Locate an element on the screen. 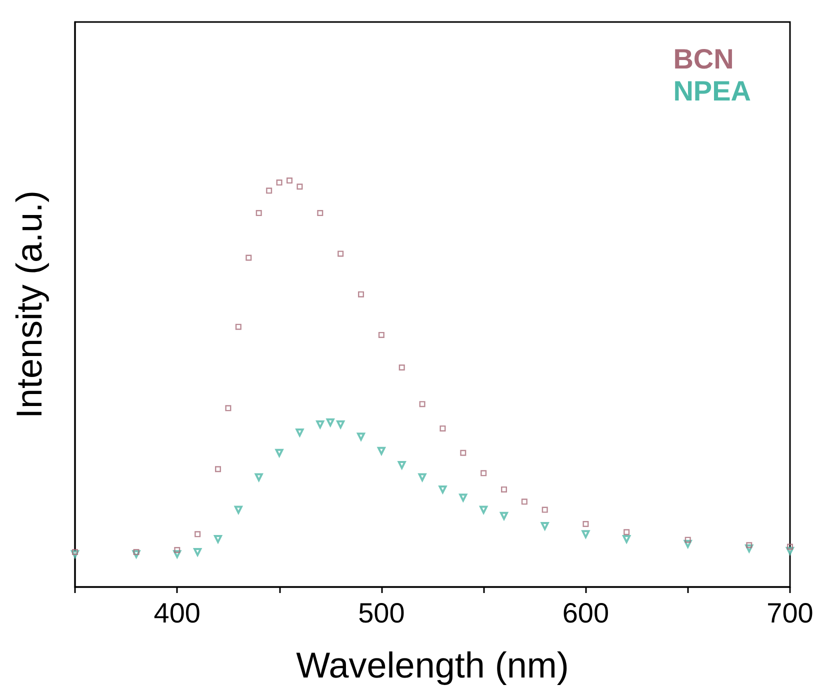 This screenshot has height=688, width=826. x-axis-title: Wavelength (nm) is located at coordinates (432, 665).